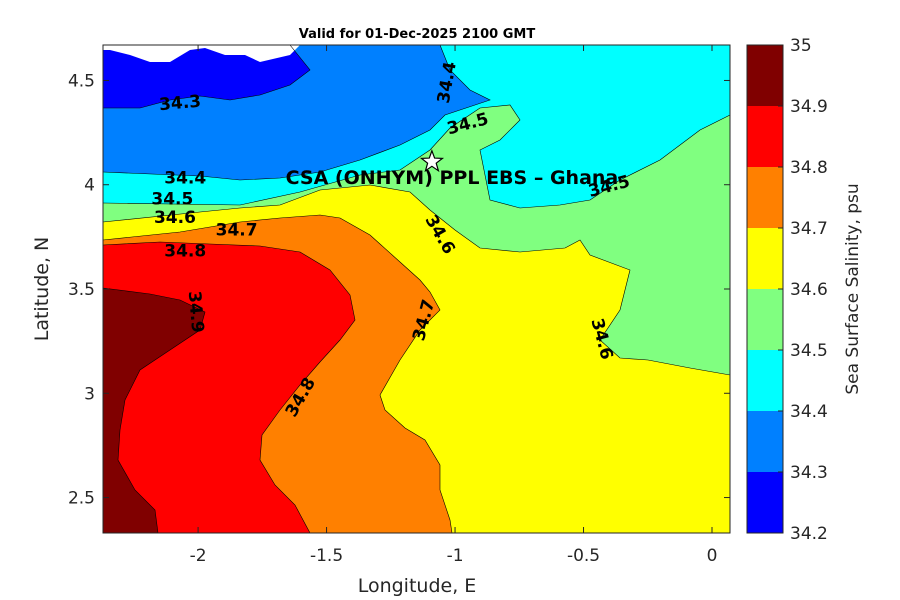 The width and height of the screenshot is (900, 600). I want to click on station-group: CSA (ONHYM) PPL EBS – Ghana, so click(452, 169).